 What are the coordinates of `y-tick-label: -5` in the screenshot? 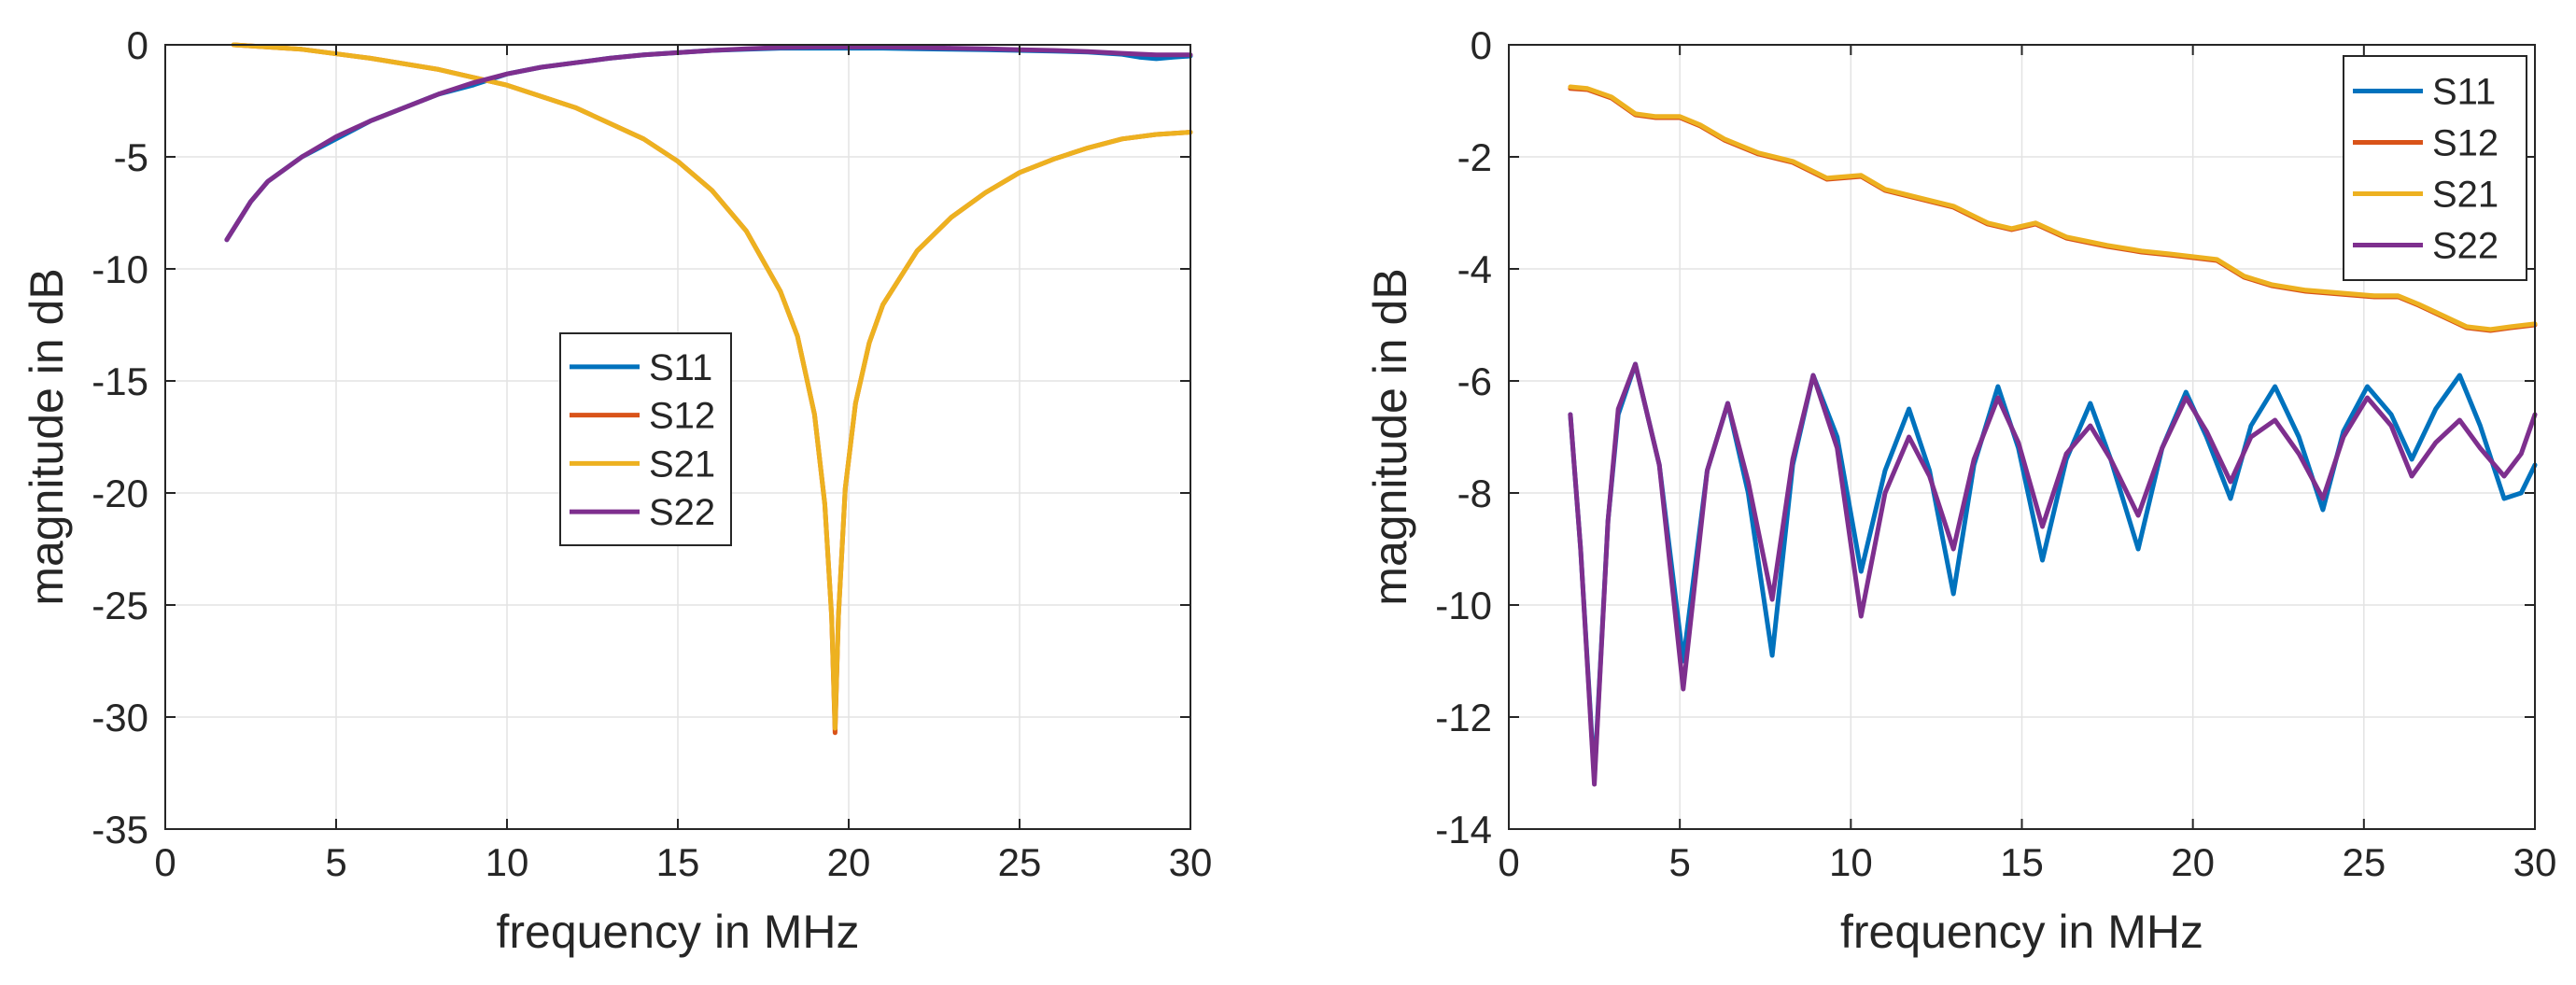 It's located at (131, 157).